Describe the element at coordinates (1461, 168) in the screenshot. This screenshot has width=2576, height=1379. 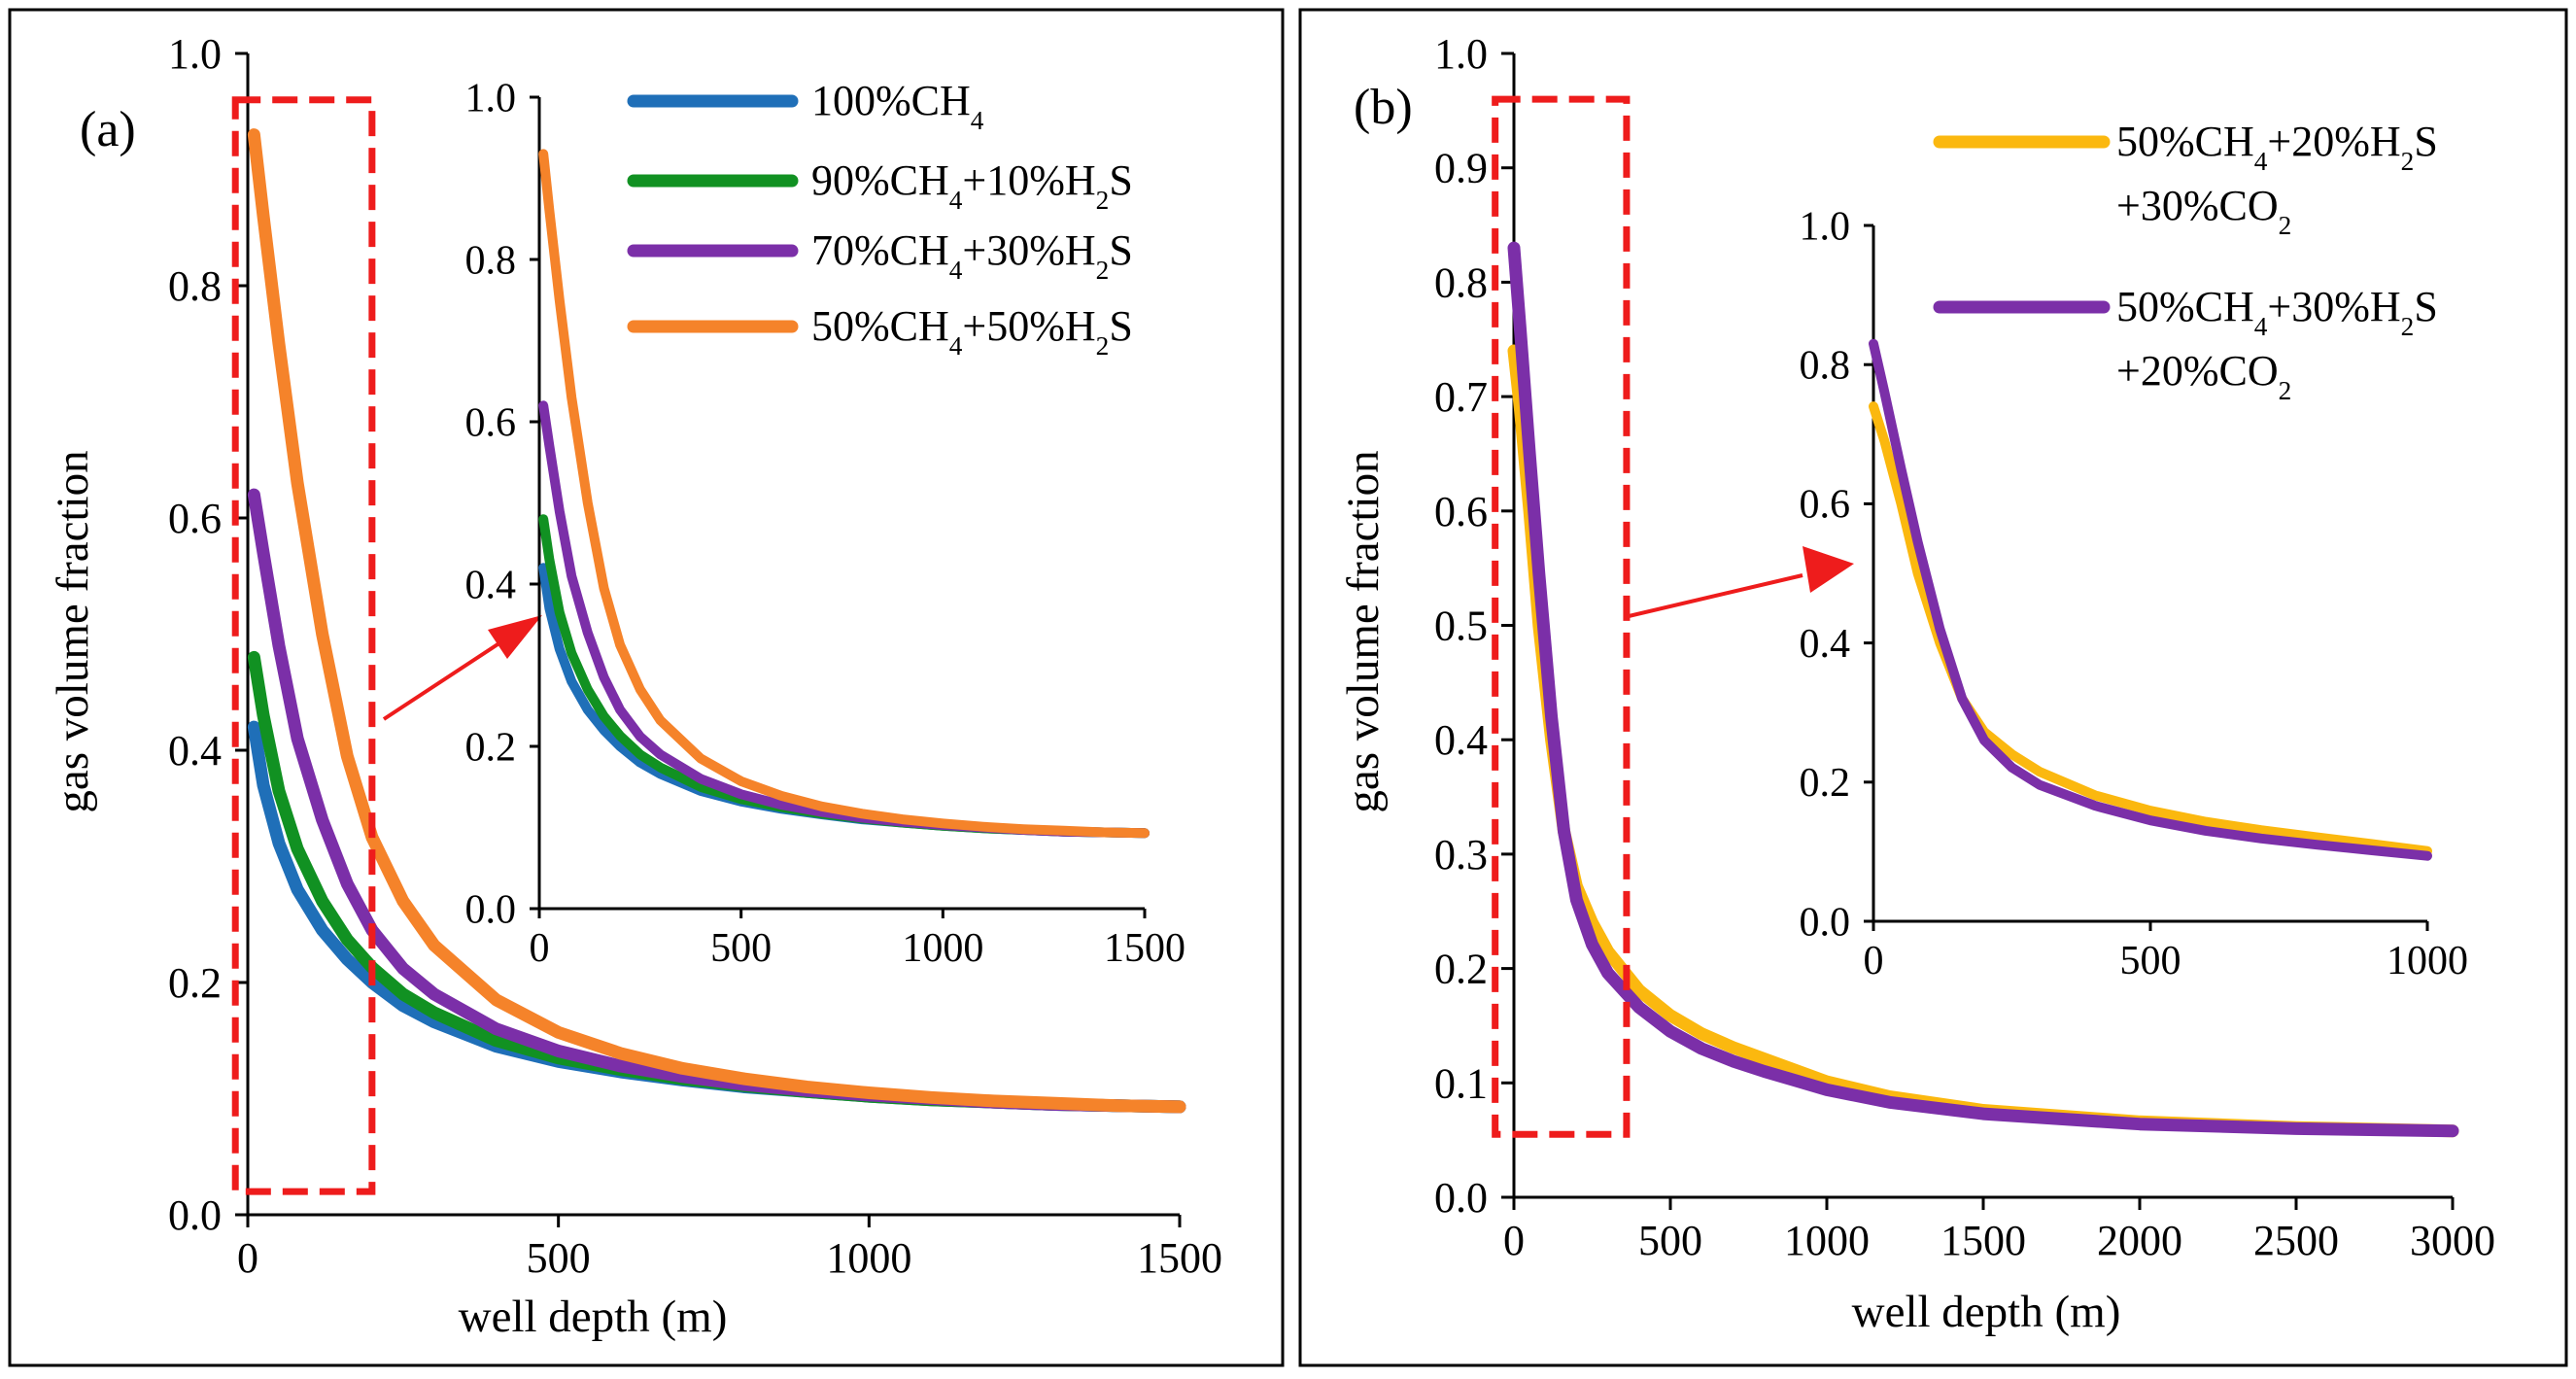
I see `main-b-y-tick-label: 0.9` at that location.